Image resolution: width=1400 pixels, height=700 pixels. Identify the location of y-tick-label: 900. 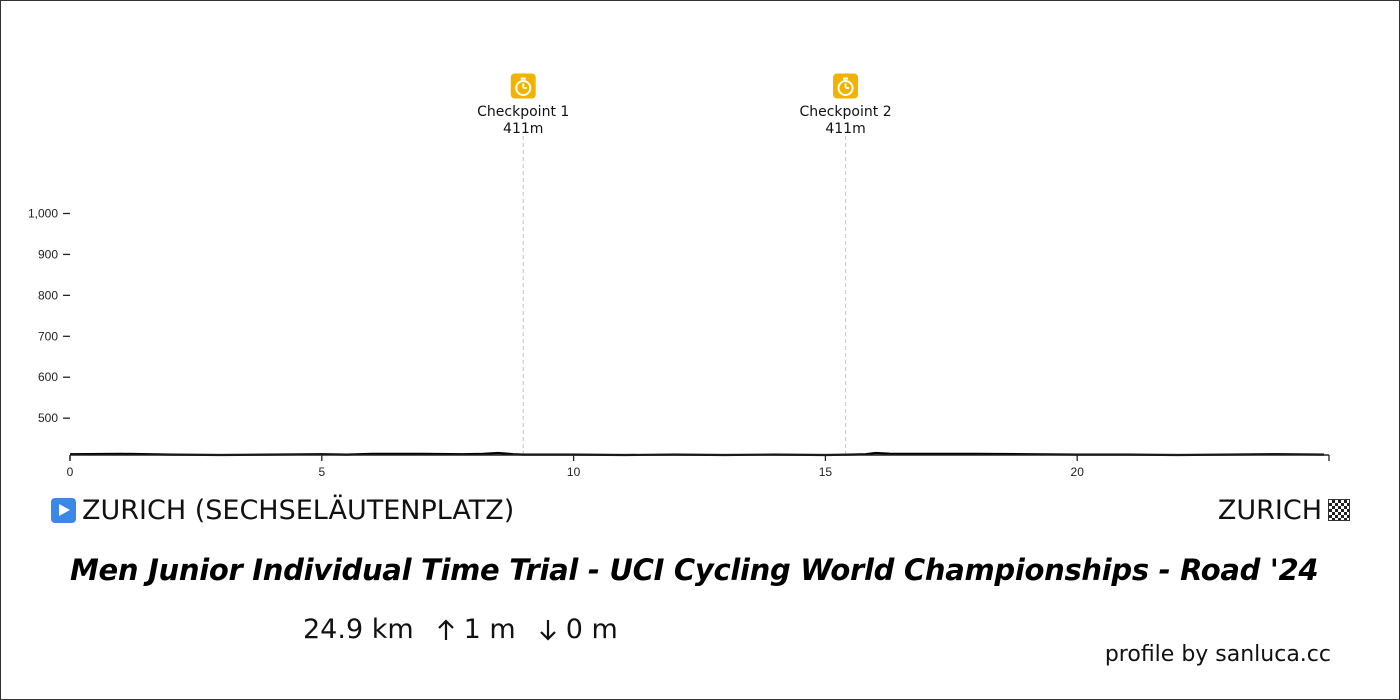
(48, 254).